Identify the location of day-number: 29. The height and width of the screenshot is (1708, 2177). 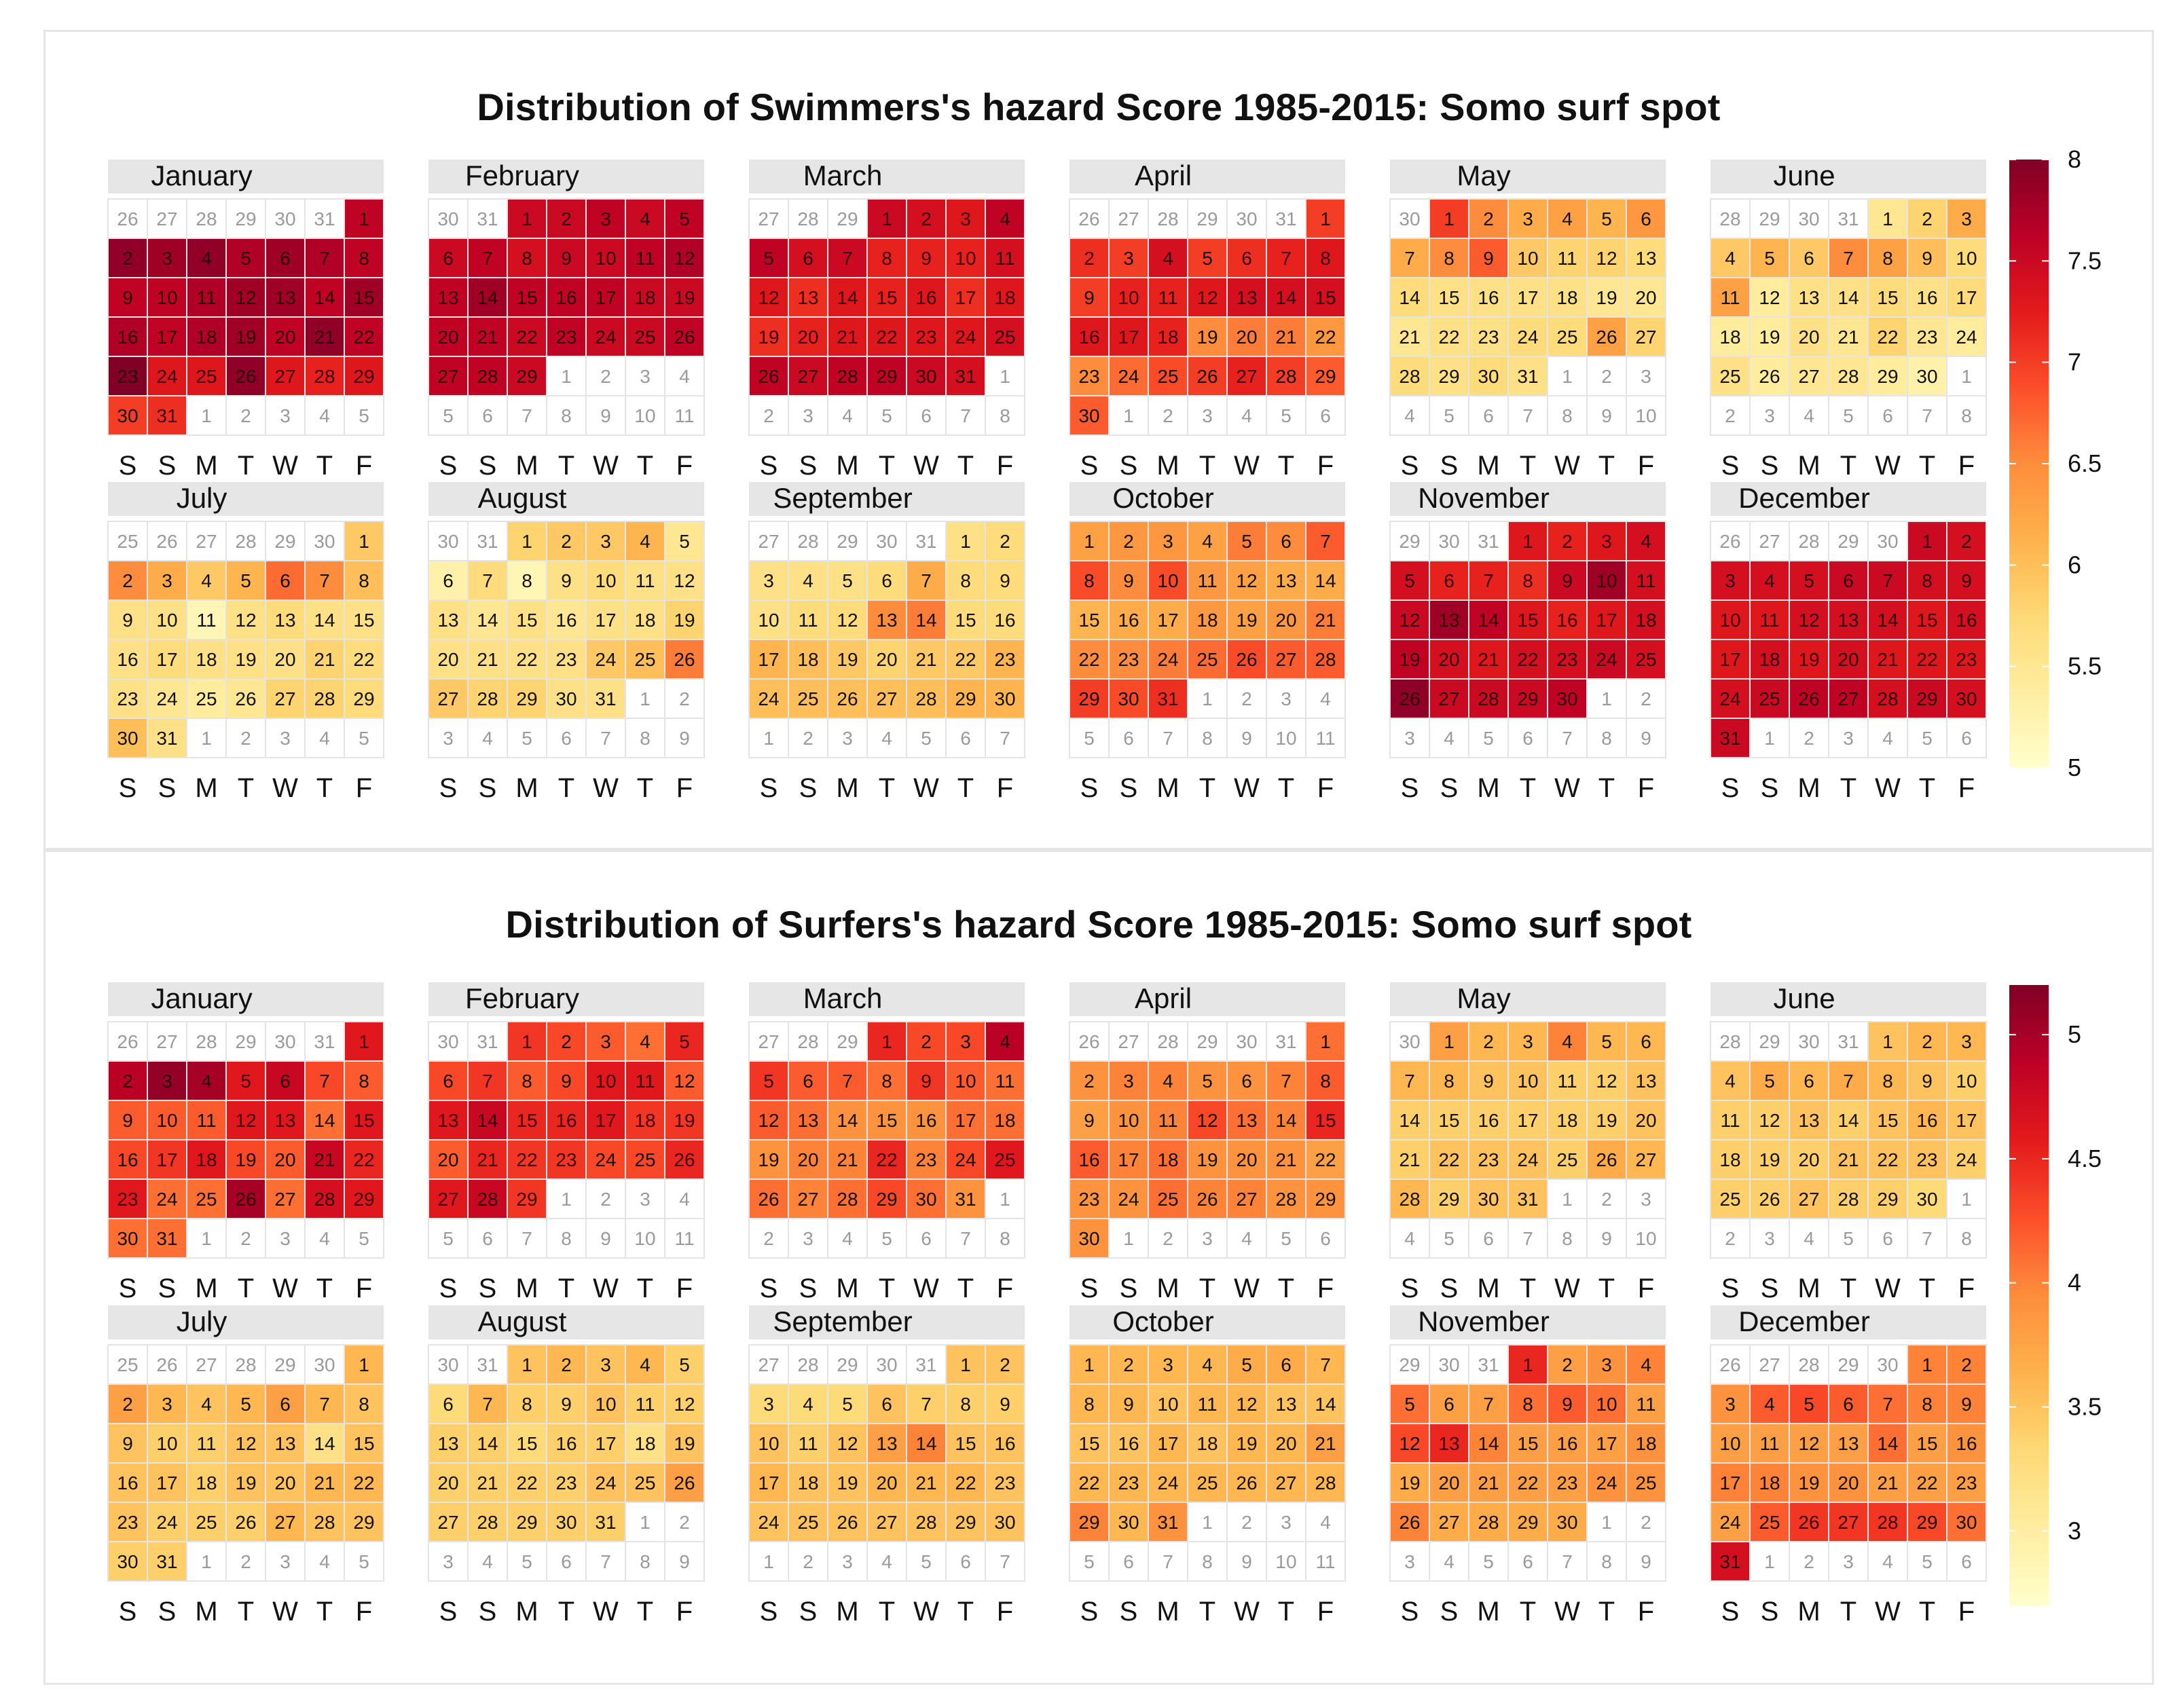
(363, 1523).